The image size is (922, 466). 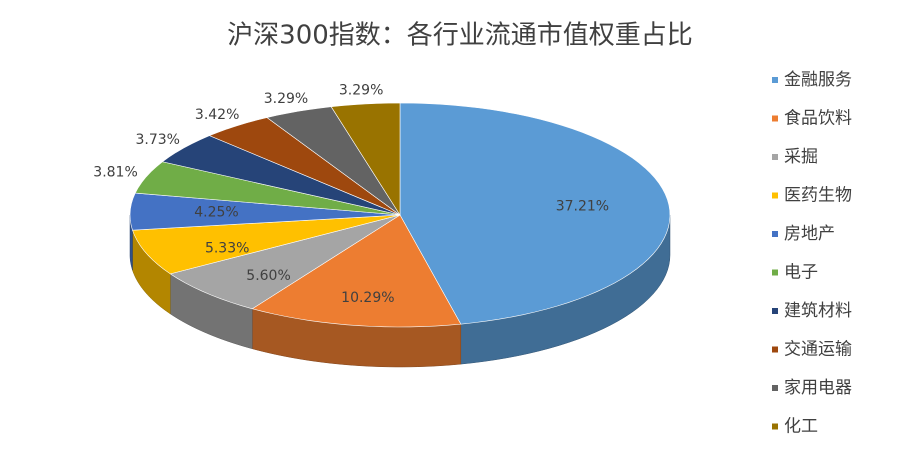 What do you see at coordinates (818, 119) in the screenshot?
I see `legend-label: 食品饮料` at bounding box center [818, 119].